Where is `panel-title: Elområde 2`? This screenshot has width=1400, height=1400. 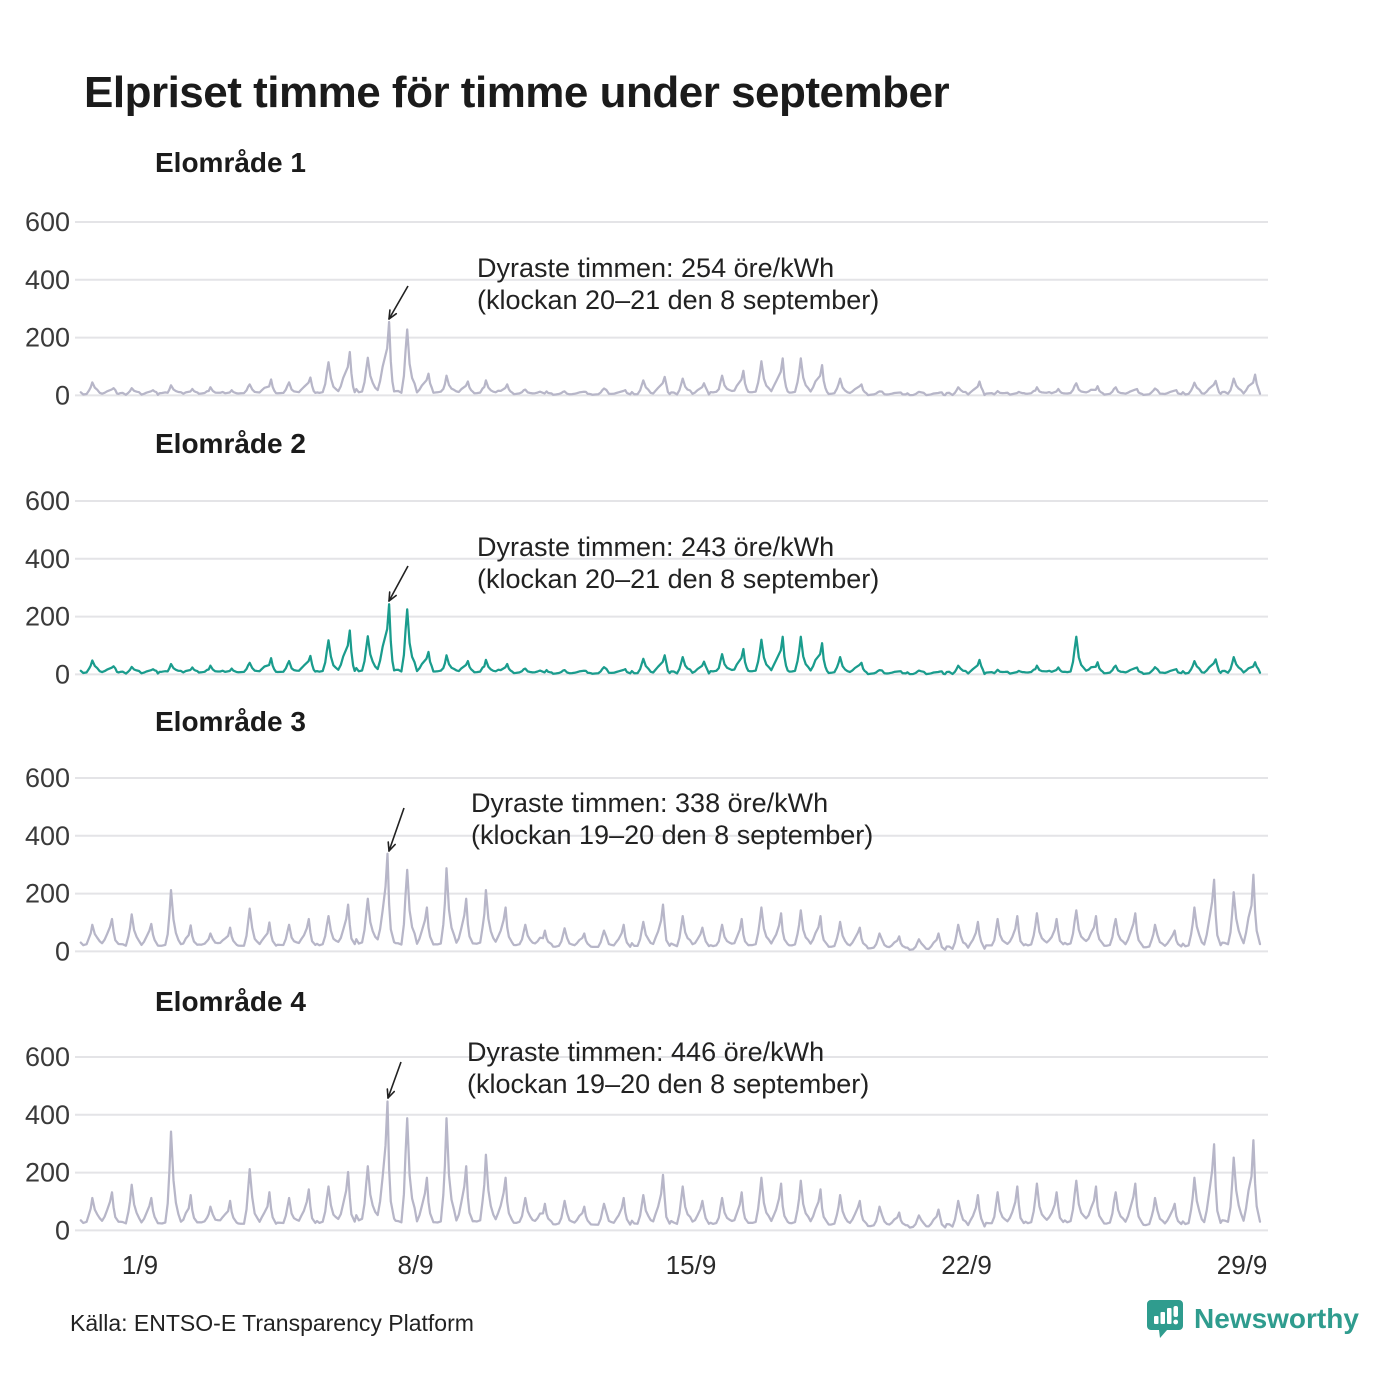 panel-title: Elområde 2 is located at coordinates (230, 443).